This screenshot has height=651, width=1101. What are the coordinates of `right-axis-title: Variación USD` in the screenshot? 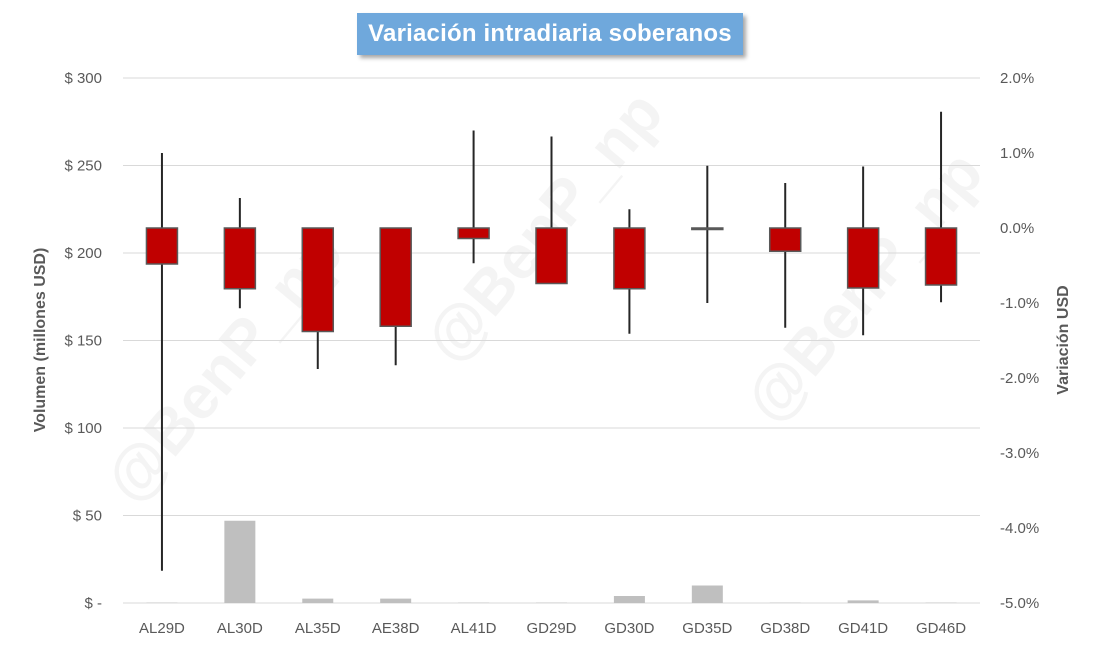 It's located at (1063, 339).